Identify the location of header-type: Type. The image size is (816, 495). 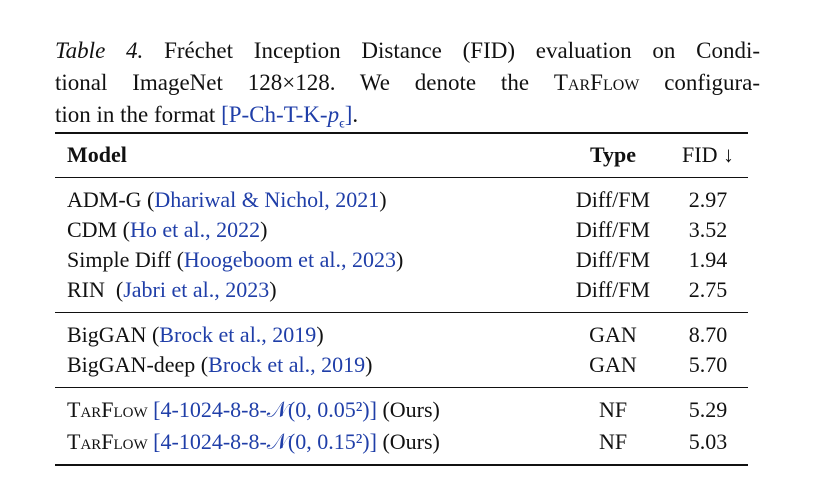
(613, 154).